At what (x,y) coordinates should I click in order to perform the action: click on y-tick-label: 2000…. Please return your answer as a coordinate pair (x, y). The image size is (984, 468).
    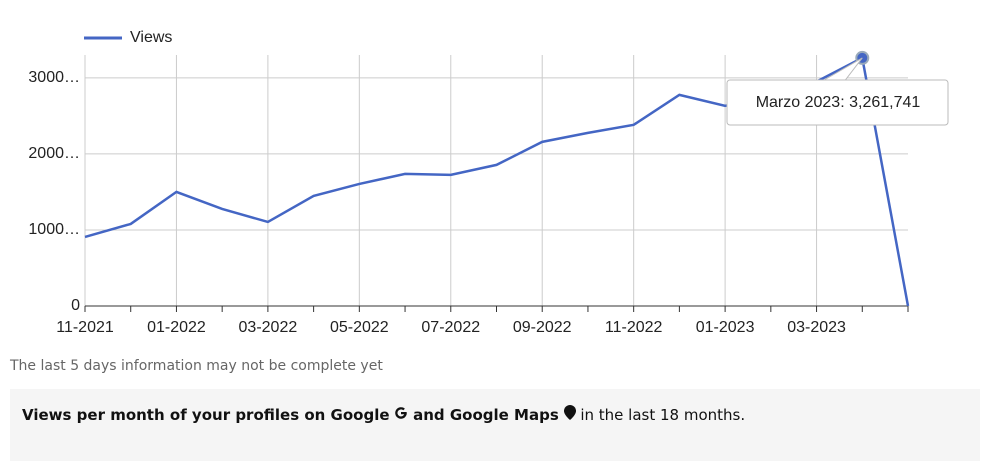
    Looking at the image, I should click on (54, 153).